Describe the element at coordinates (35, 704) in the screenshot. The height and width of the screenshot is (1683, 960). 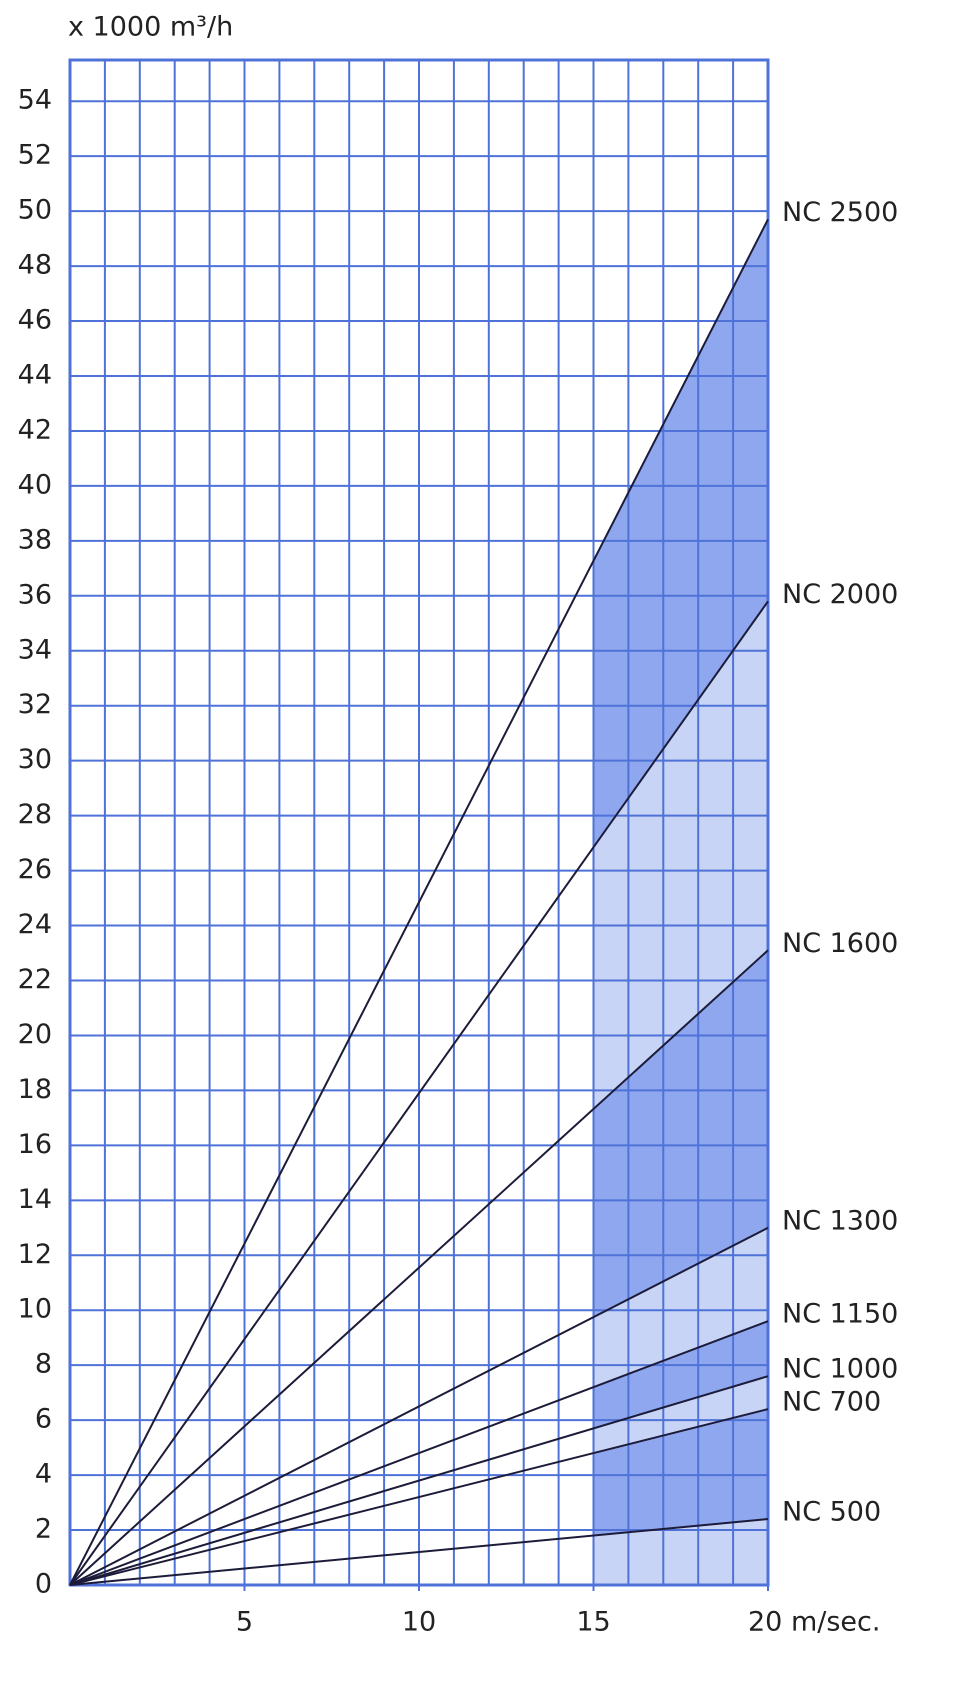
I see `y-tick-label: 32` at that location.